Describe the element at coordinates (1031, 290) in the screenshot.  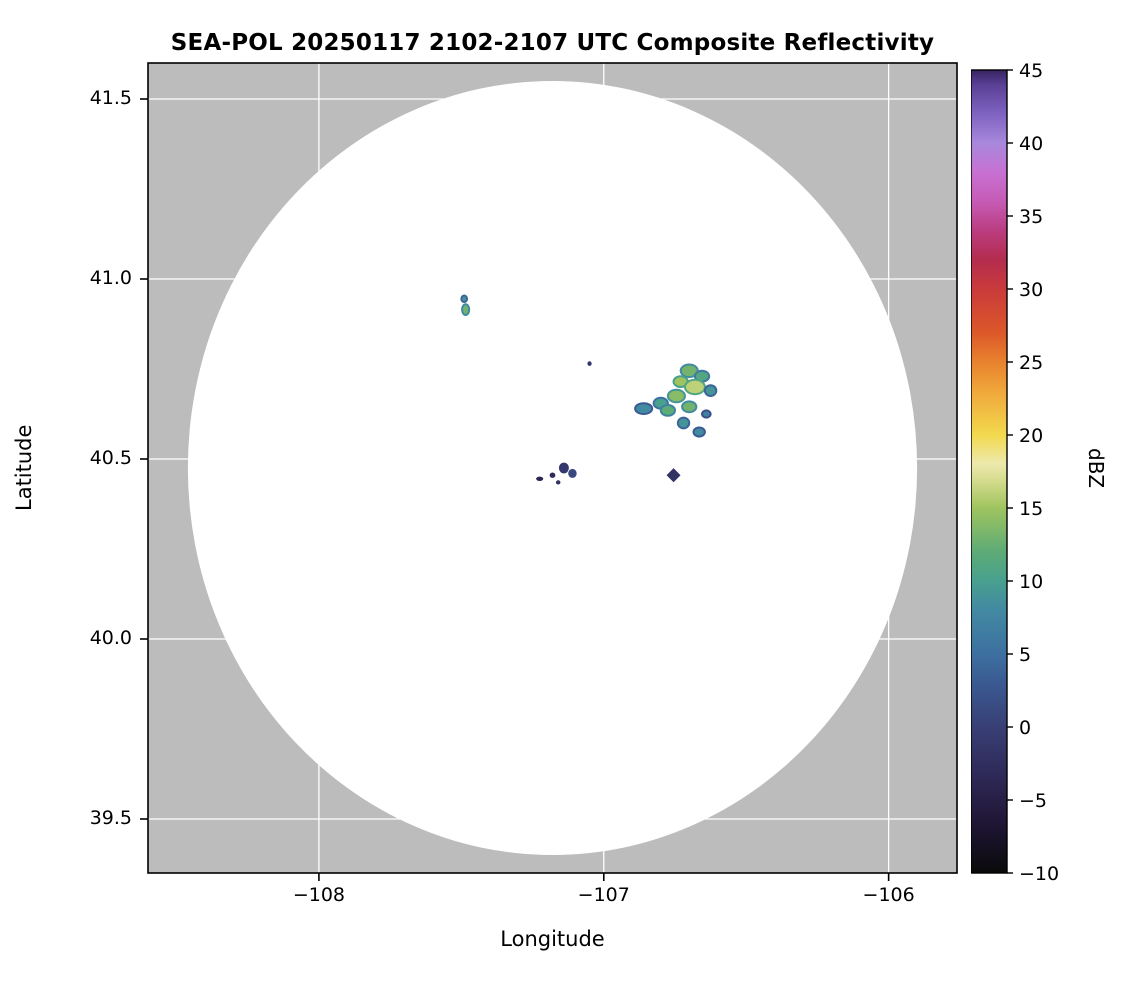
I see `colorbar-tick-label: 30` at that location.